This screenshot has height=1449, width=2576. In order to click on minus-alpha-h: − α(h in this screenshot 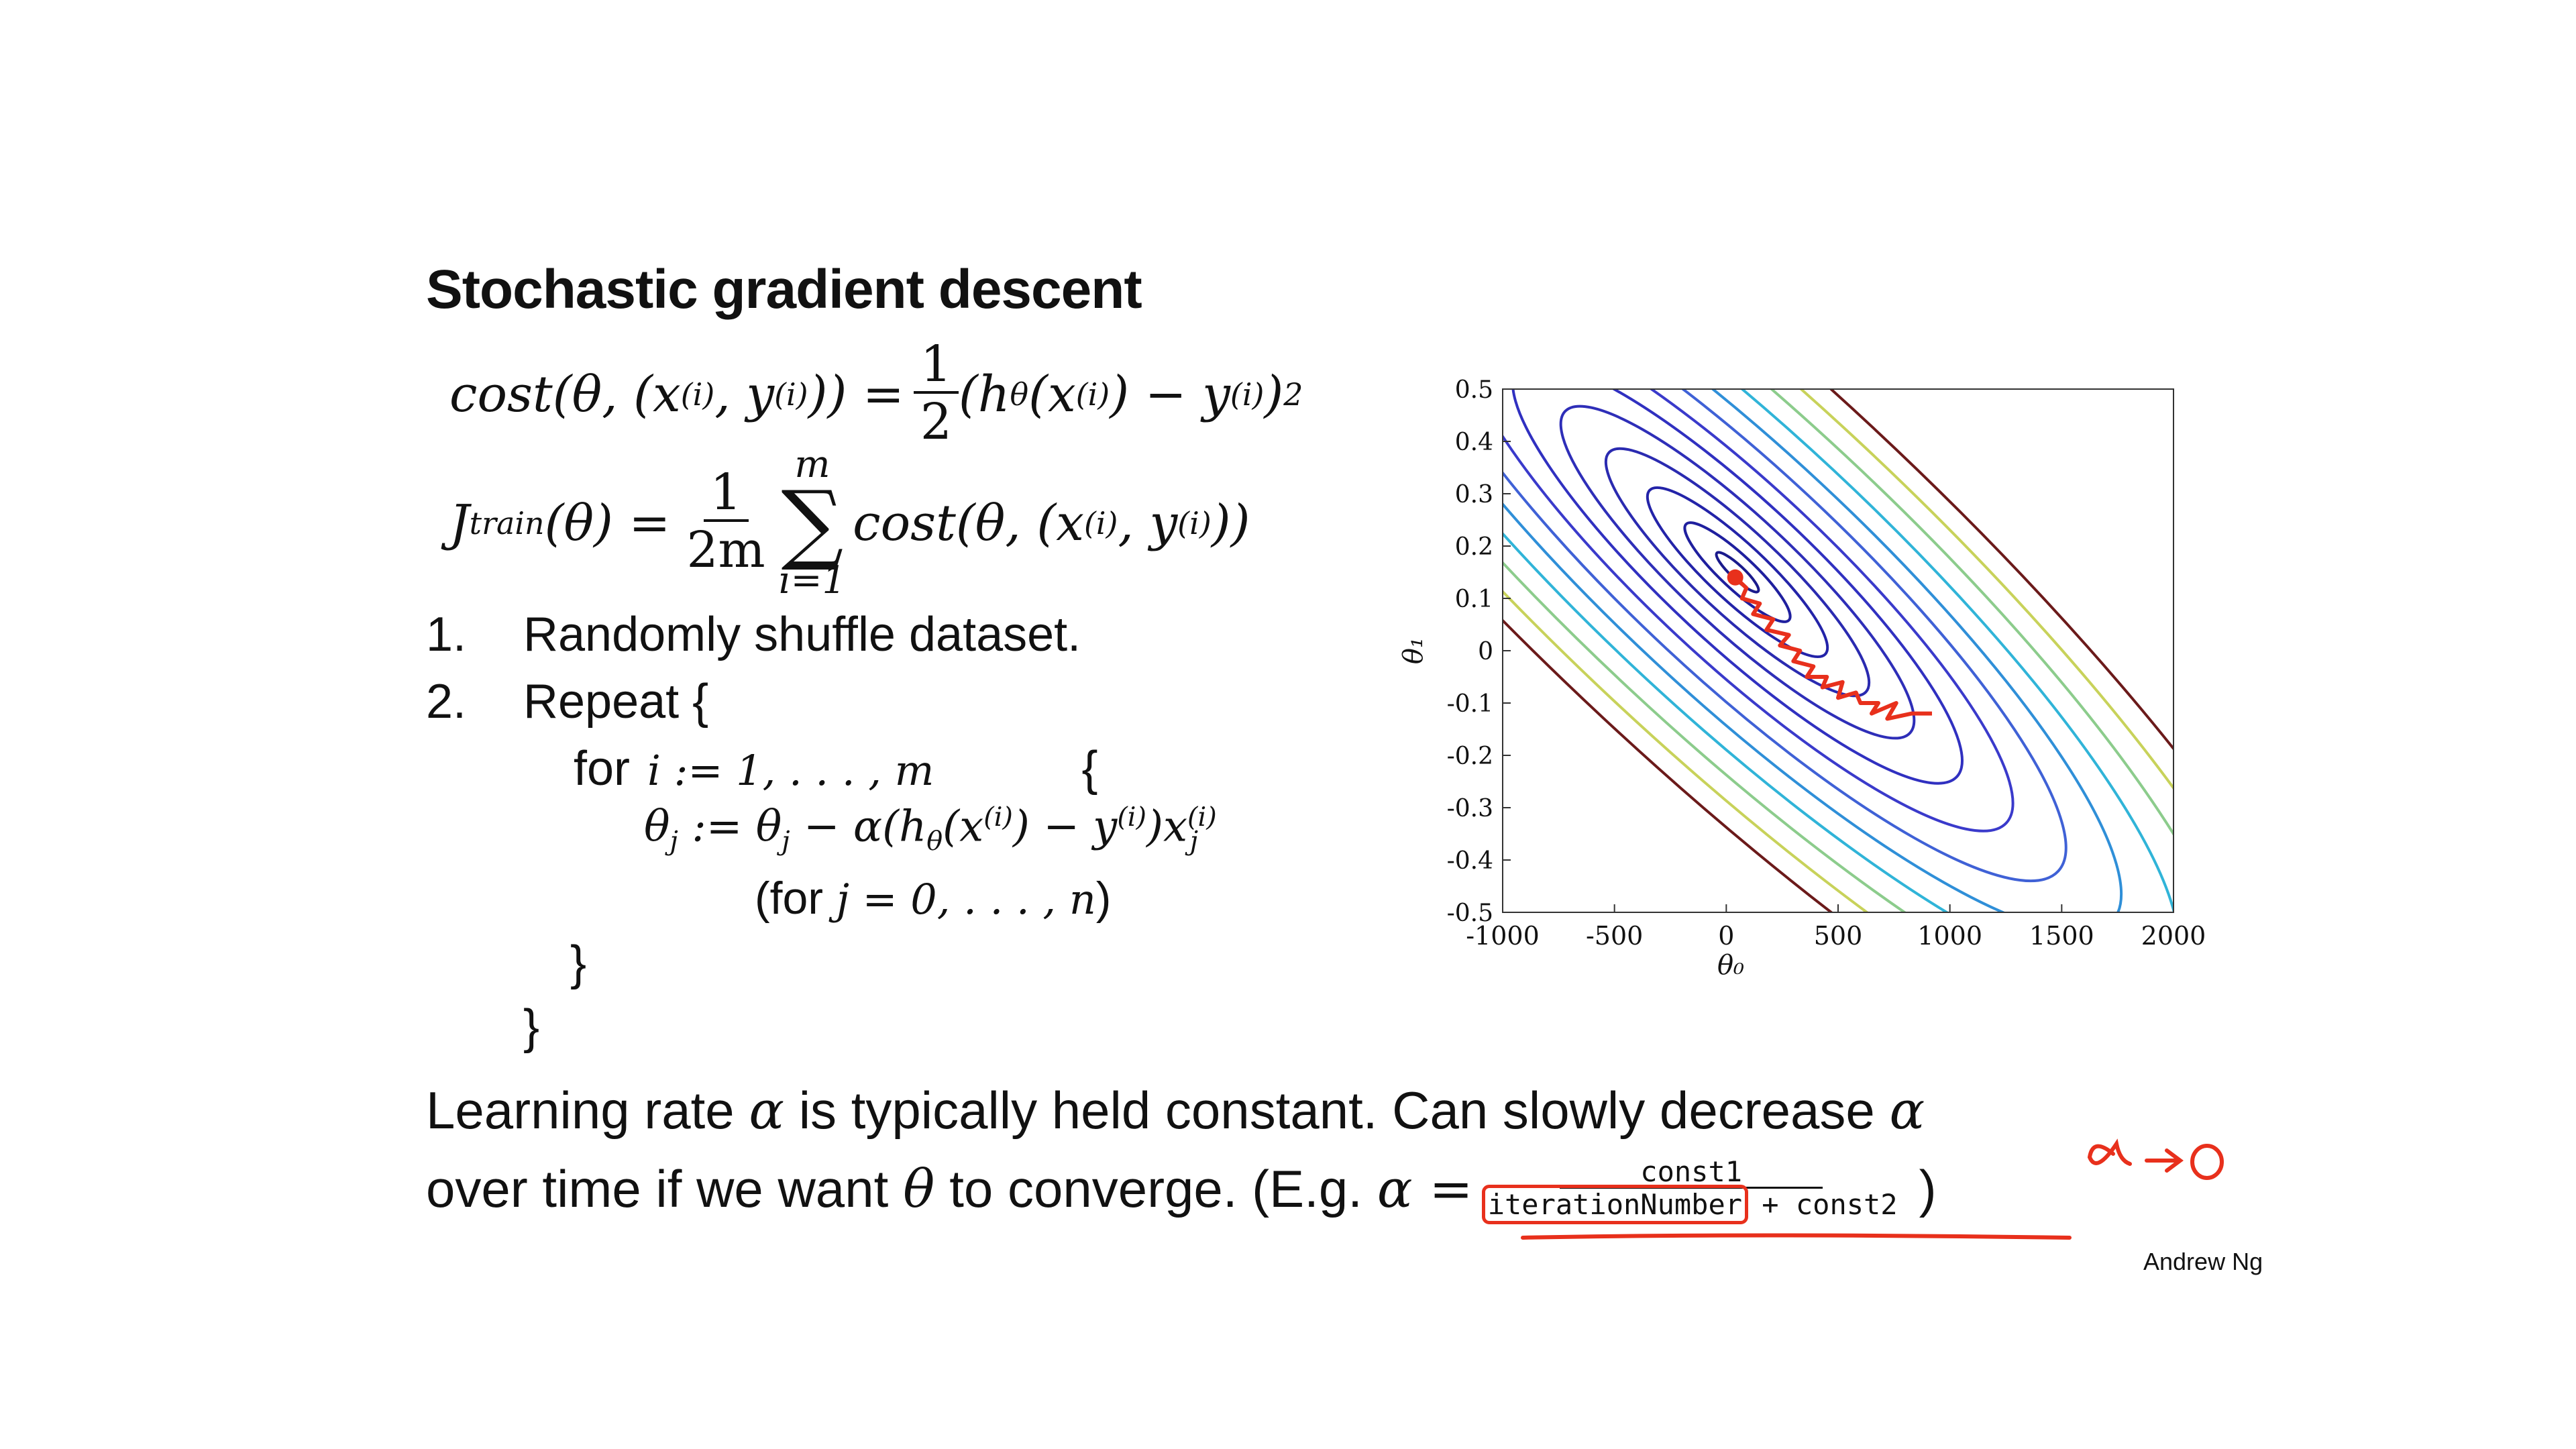, I will do `click(858, 827)`.